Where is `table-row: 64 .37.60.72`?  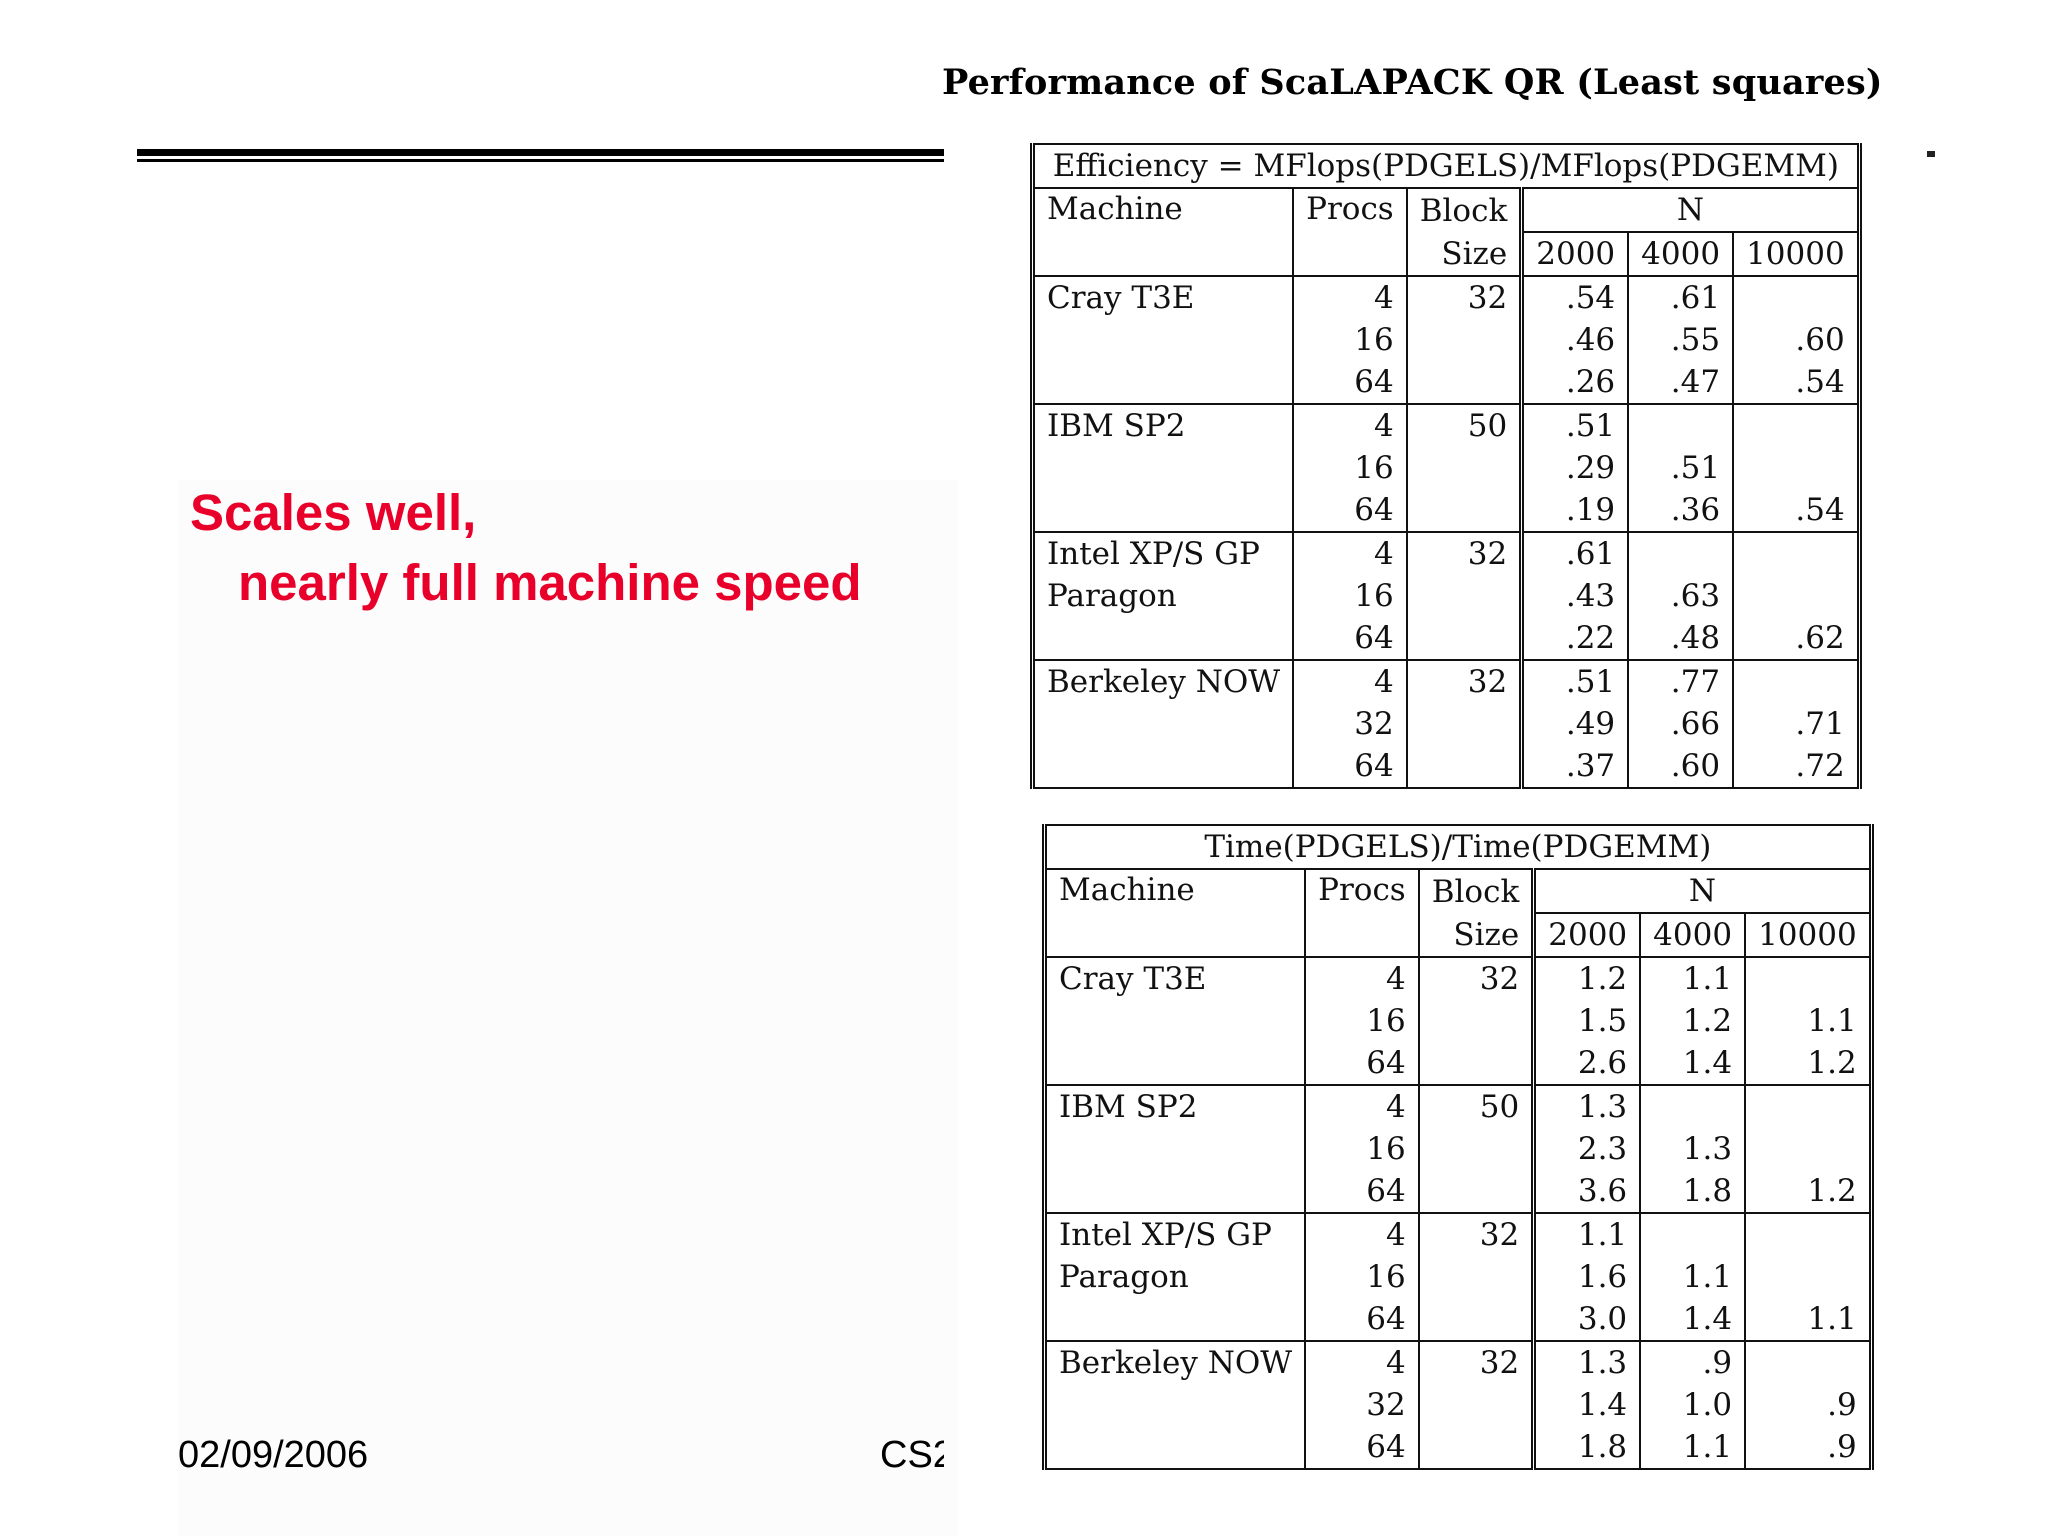 table-row: 64 .37.60.72 is located at coordinates (1446, 767).